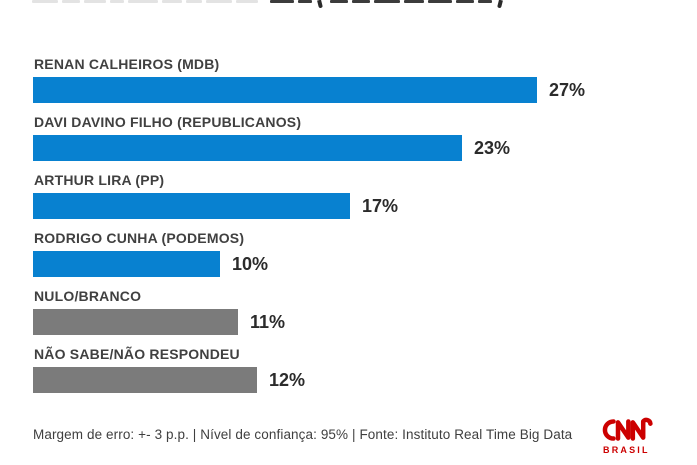 Image resolution: width=697 pixels, height=465 pixels. What do you see at coordinates (127, 64) in the screenshot?
I see `bar-category-label: RENAN CALHEIROS (MDB)` at bounding box center [127, 64].